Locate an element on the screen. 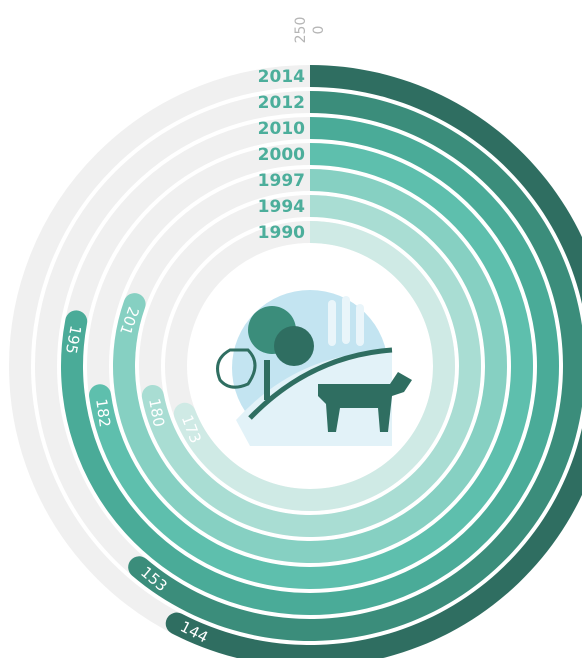 The image size is (582, 658). value-label: 182 is located at coordinates (103, 413).